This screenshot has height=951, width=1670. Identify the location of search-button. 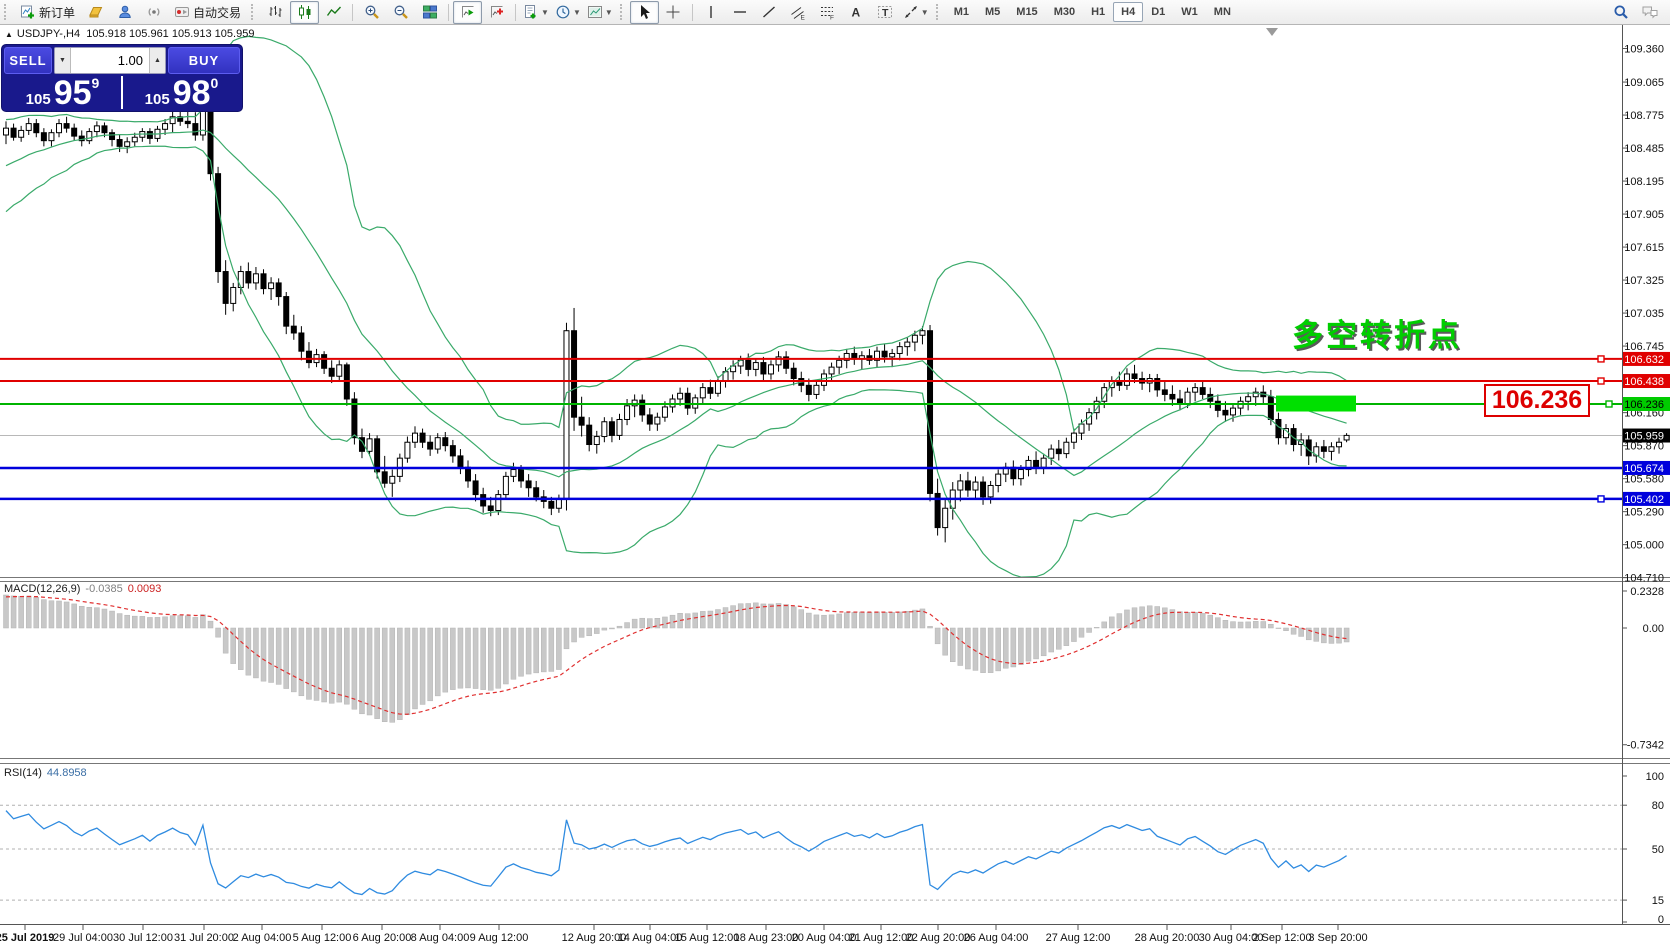
(1620, 12).